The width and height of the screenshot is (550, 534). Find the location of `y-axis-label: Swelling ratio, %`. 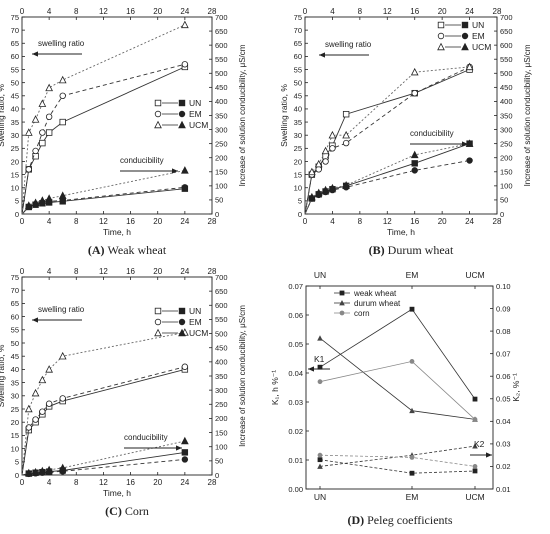

y-axis-label: Swelling ratio, % is located at coordinates (3, 115).